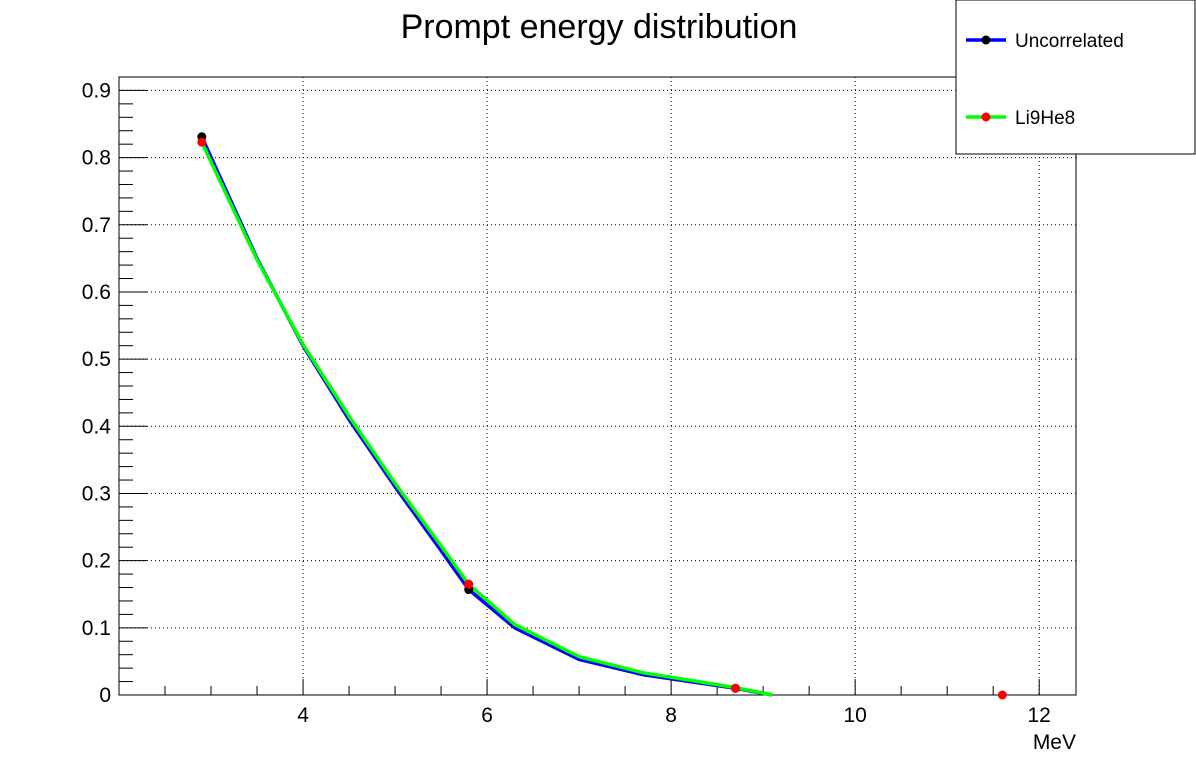 This screenshot has width=1196, height=772. Describe the element at coordinates (96, 628) in the screenshot. I see `y-tick-label: 0.1` at that location.